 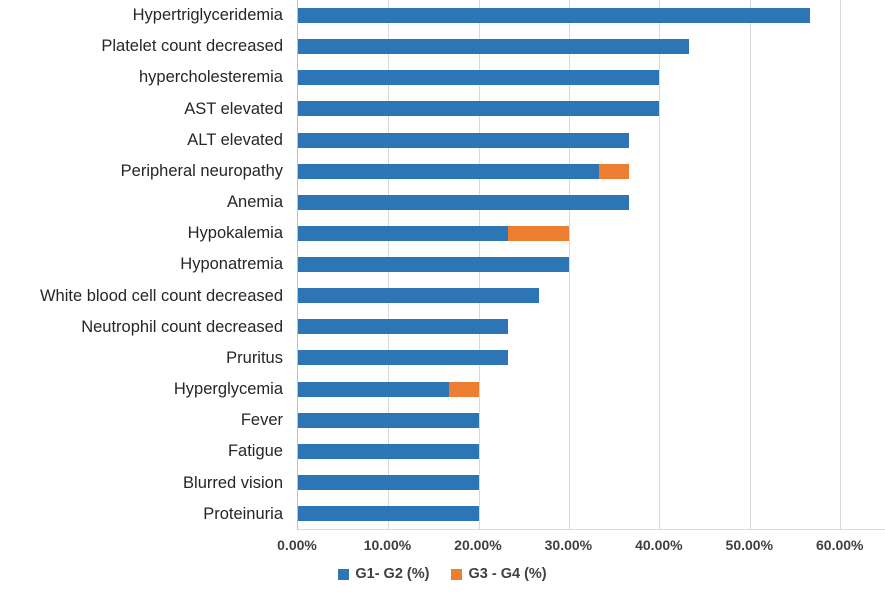 I want to click on x-axis-tick-label: 40.00%, so click(x=659, y=545).